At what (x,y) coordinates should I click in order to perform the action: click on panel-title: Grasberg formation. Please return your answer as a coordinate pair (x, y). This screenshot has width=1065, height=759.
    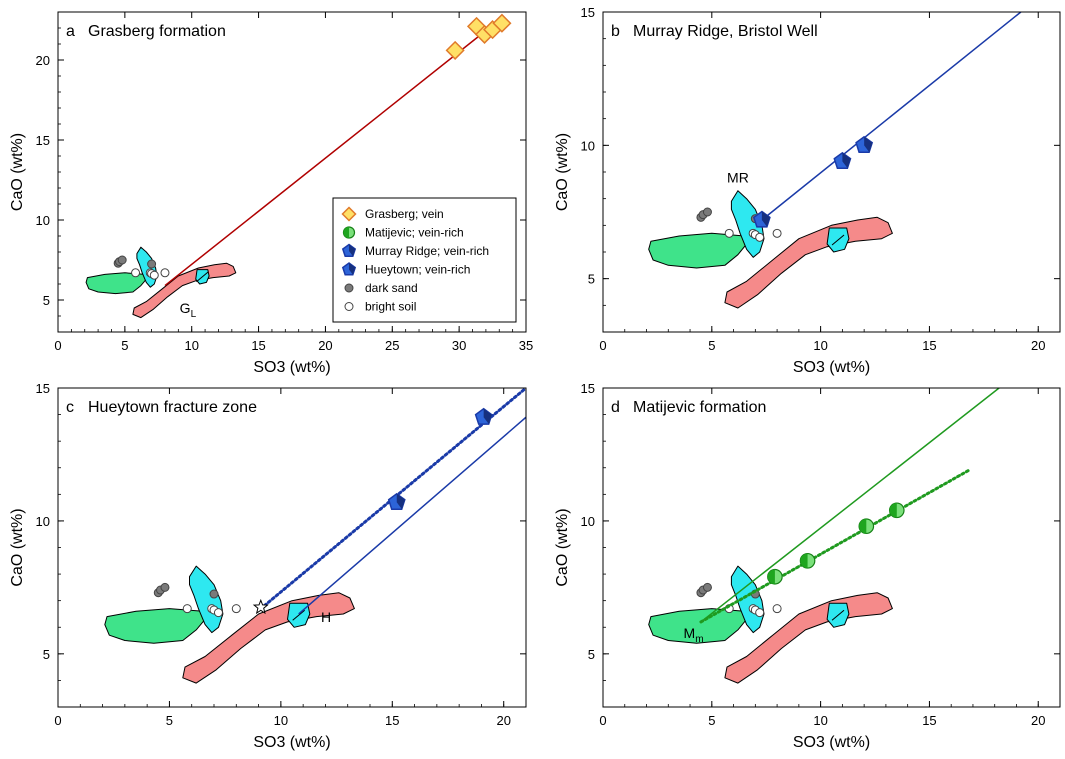
    Looking at the image, I should click on (157, 31).